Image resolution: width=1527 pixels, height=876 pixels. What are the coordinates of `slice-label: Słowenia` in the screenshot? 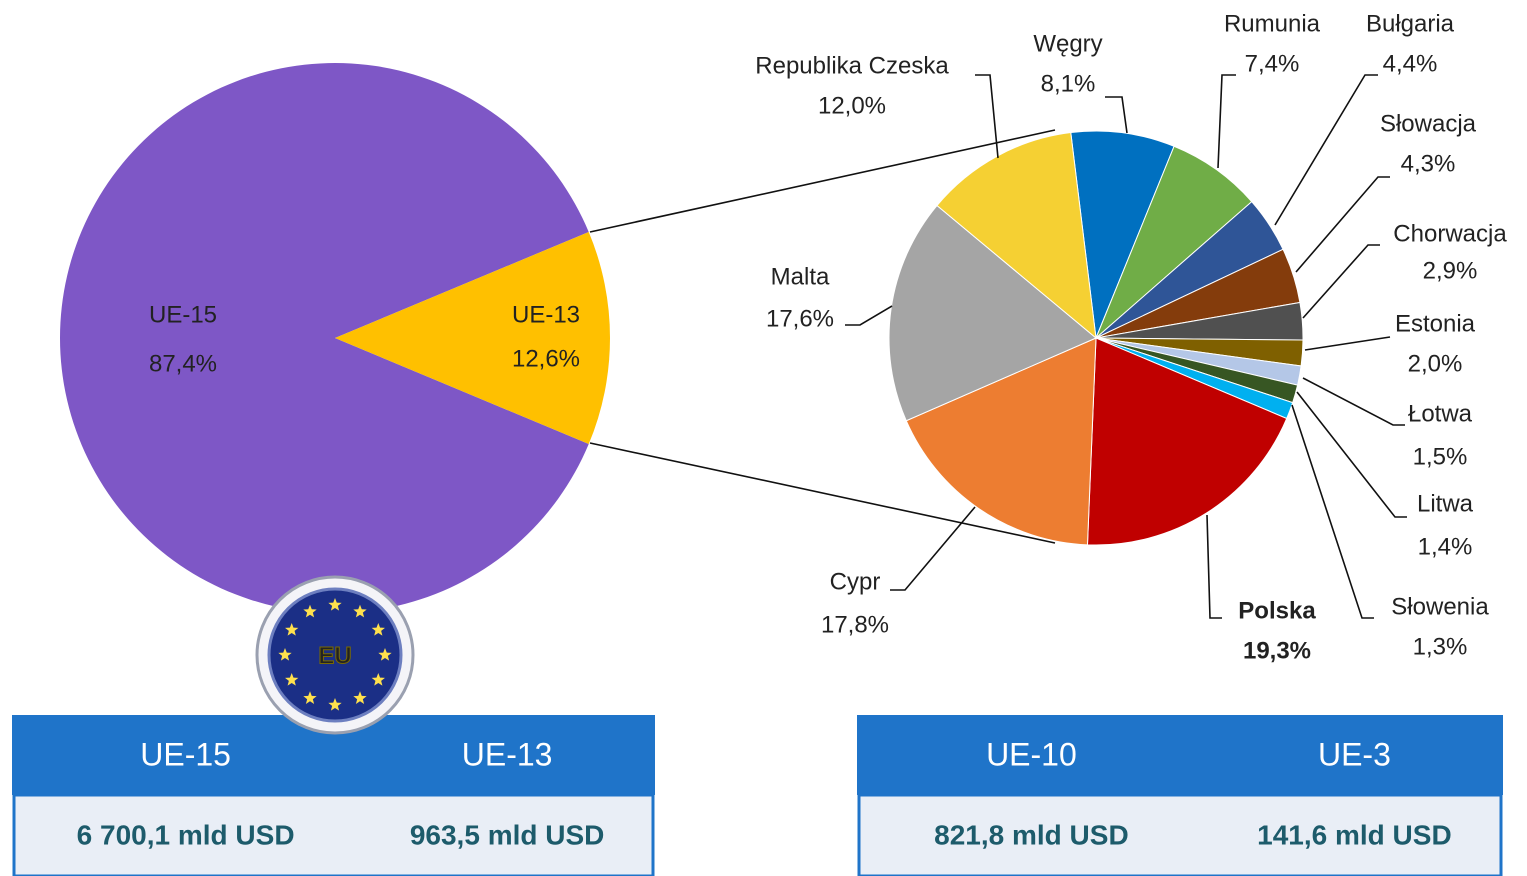 It's located at (1440, 606).